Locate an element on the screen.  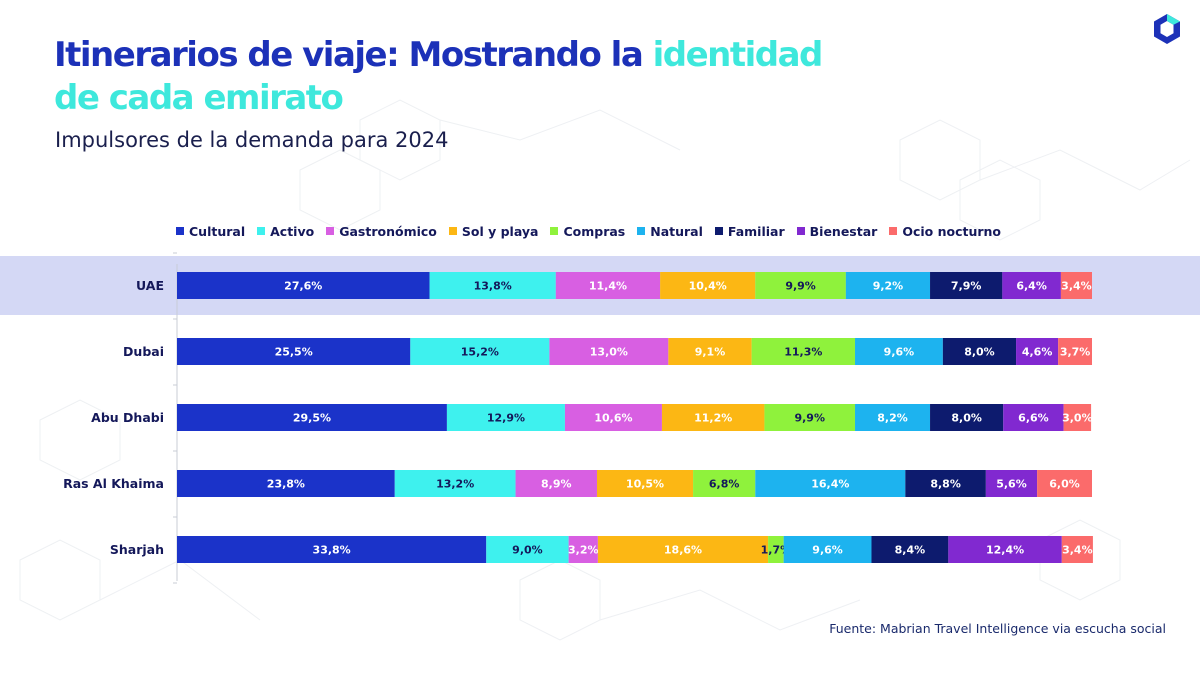
data-label: 6,6% is located at coordinates (1033, 418).